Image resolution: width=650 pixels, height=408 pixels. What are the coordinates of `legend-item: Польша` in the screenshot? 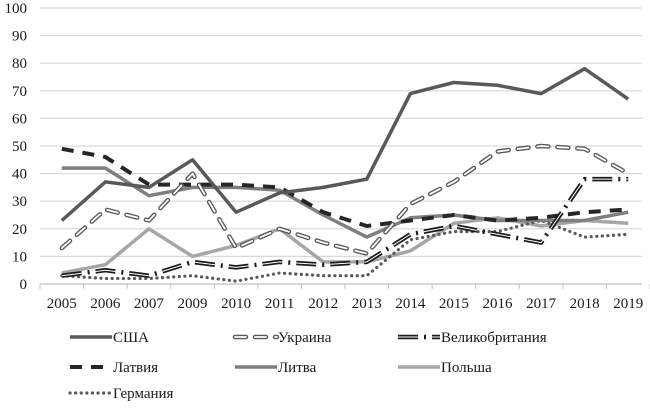 It's located at (445, 368).